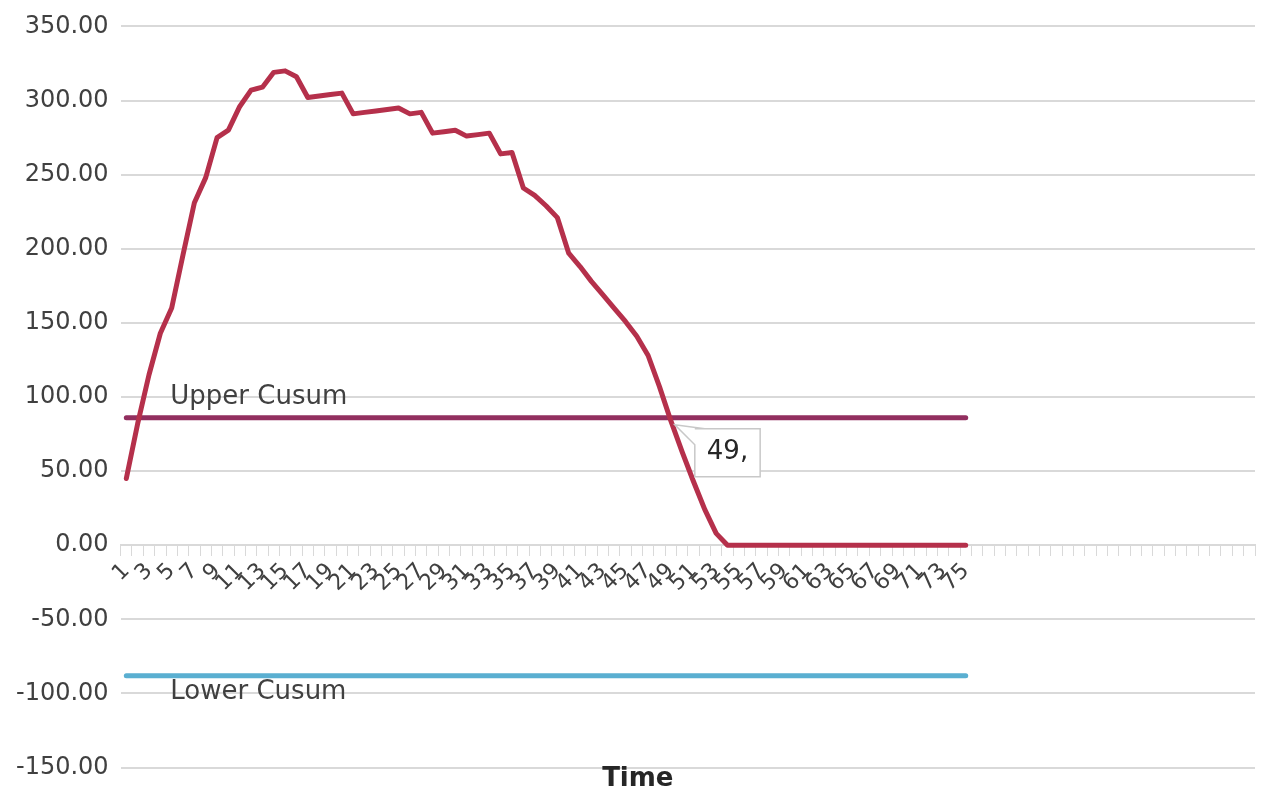 The height and width of the screenshot is (794, 1273). I want to click on y-tick-label: -100.00, so click(62, 691).